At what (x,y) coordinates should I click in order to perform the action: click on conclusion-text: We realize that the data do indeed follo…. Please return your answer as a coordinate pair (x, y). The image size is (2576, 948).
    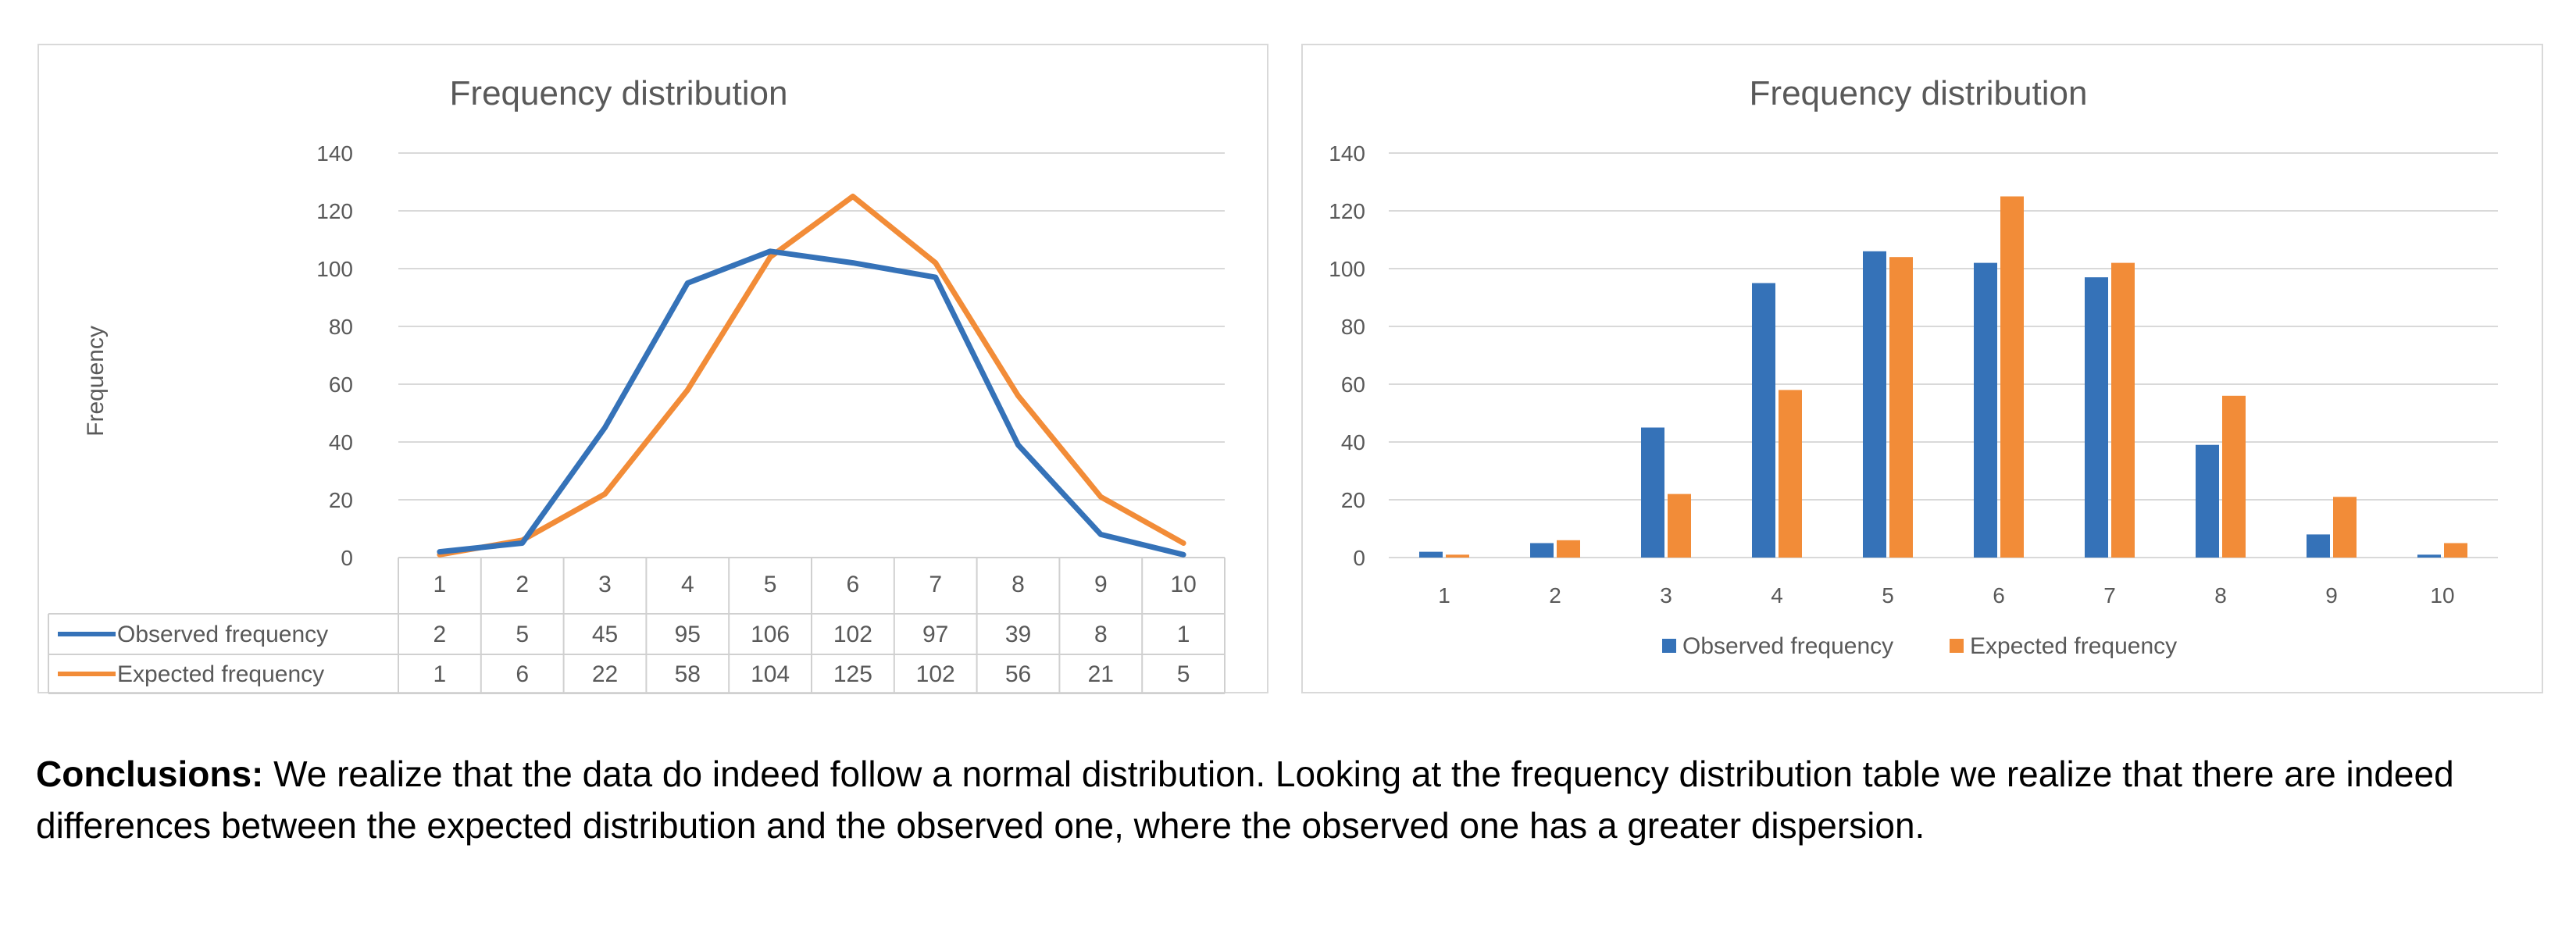
    Looking at the image, I should click on (1245, 800).